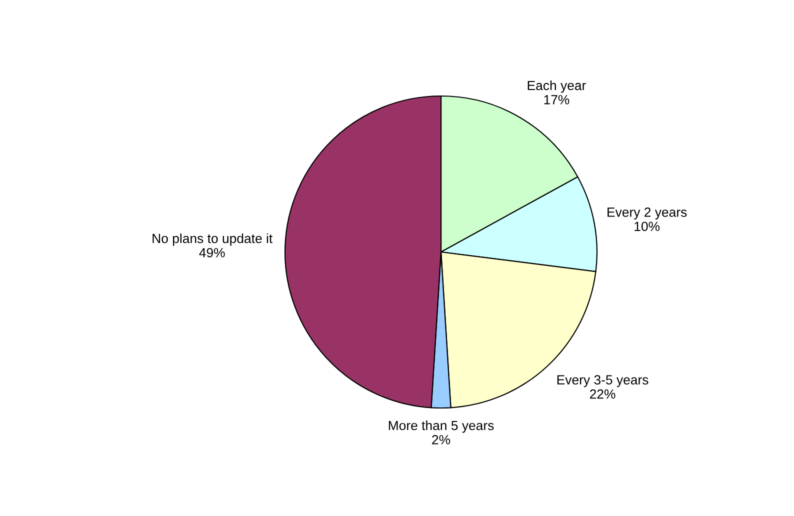 The image size is (794, 516). Describe the element at coordinates (441, 426) in the screenshot. I see `slice-label: More than 5 years` at that location.